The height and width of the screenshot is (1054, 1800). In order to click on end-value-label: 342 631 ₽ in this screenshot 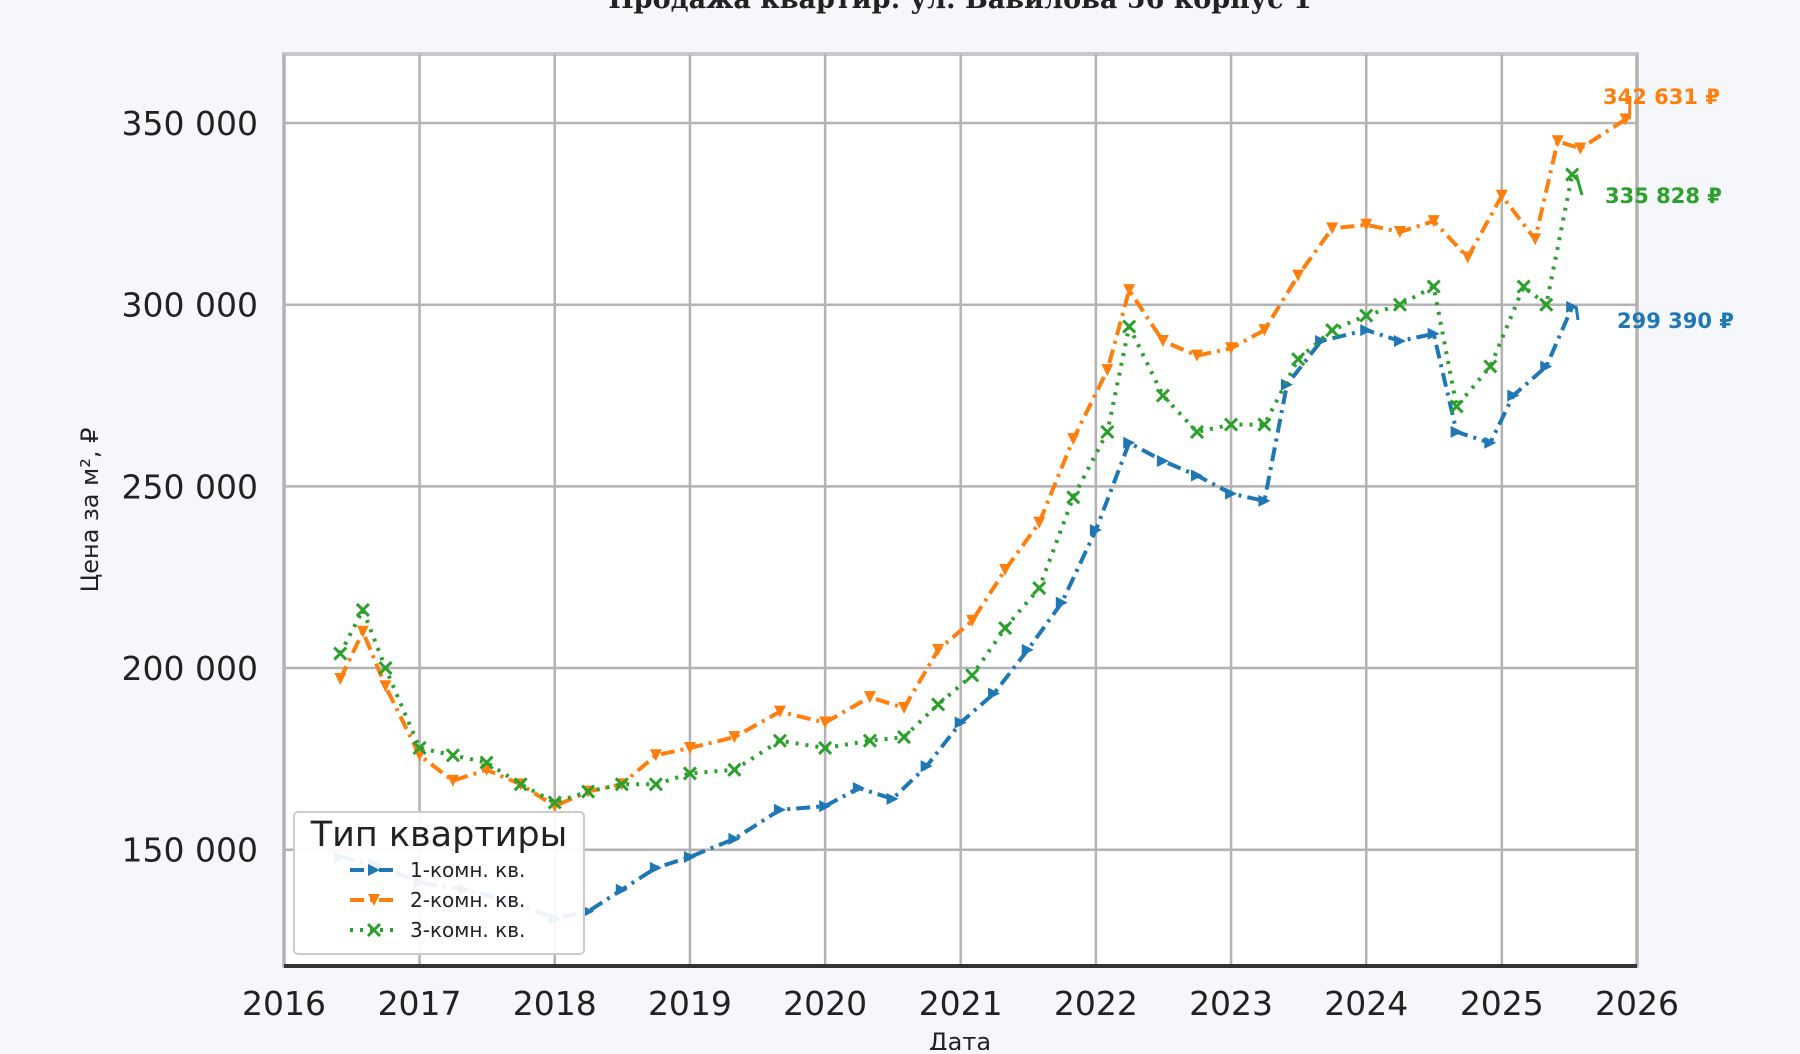, I will do `click(1661, 97)`.